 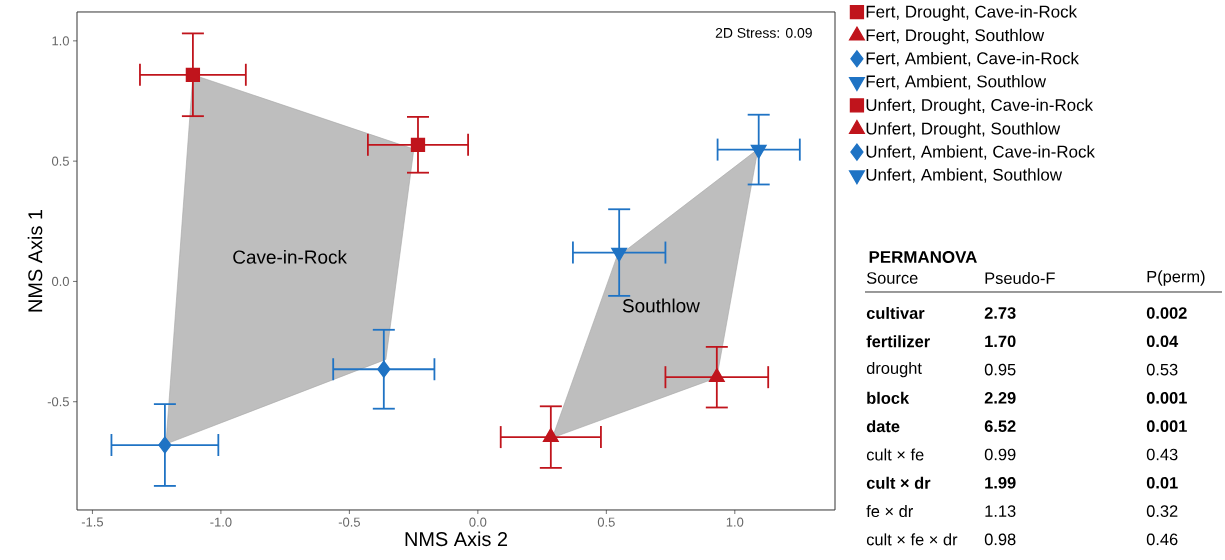 What do you see at coordinates (894, 369) in the screenshot?
I see `text: drought` at bounding box center [894, 369].